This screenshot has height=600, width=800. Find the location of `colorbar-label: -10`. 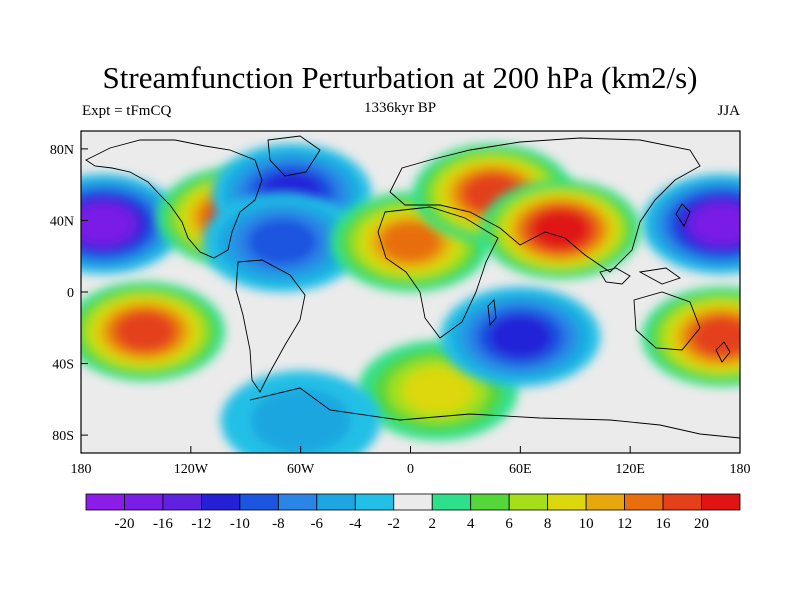

colorbar-label: -10 is located at coordinates (240, 524).